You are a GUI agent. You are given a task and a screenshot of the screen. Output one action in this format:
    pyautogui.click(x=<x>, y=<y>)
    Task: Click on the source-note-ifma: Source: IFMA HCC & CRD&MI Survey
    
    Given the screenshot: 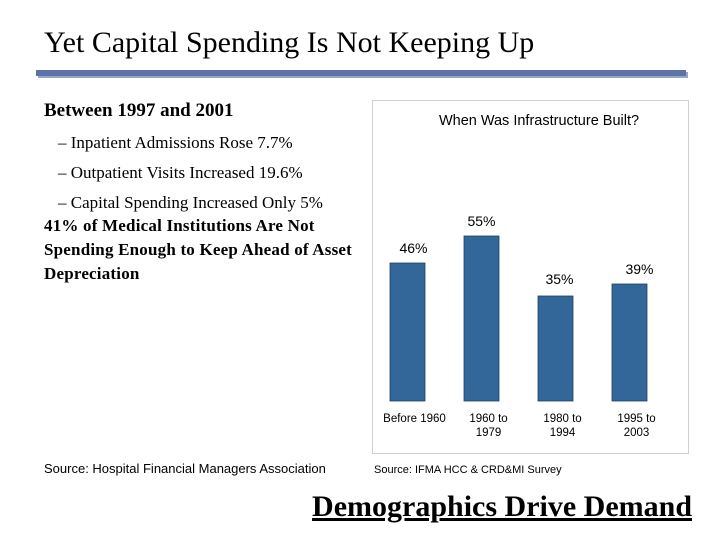 What is the action you would take?
    pyautogui.click(x=468, y=470)
    